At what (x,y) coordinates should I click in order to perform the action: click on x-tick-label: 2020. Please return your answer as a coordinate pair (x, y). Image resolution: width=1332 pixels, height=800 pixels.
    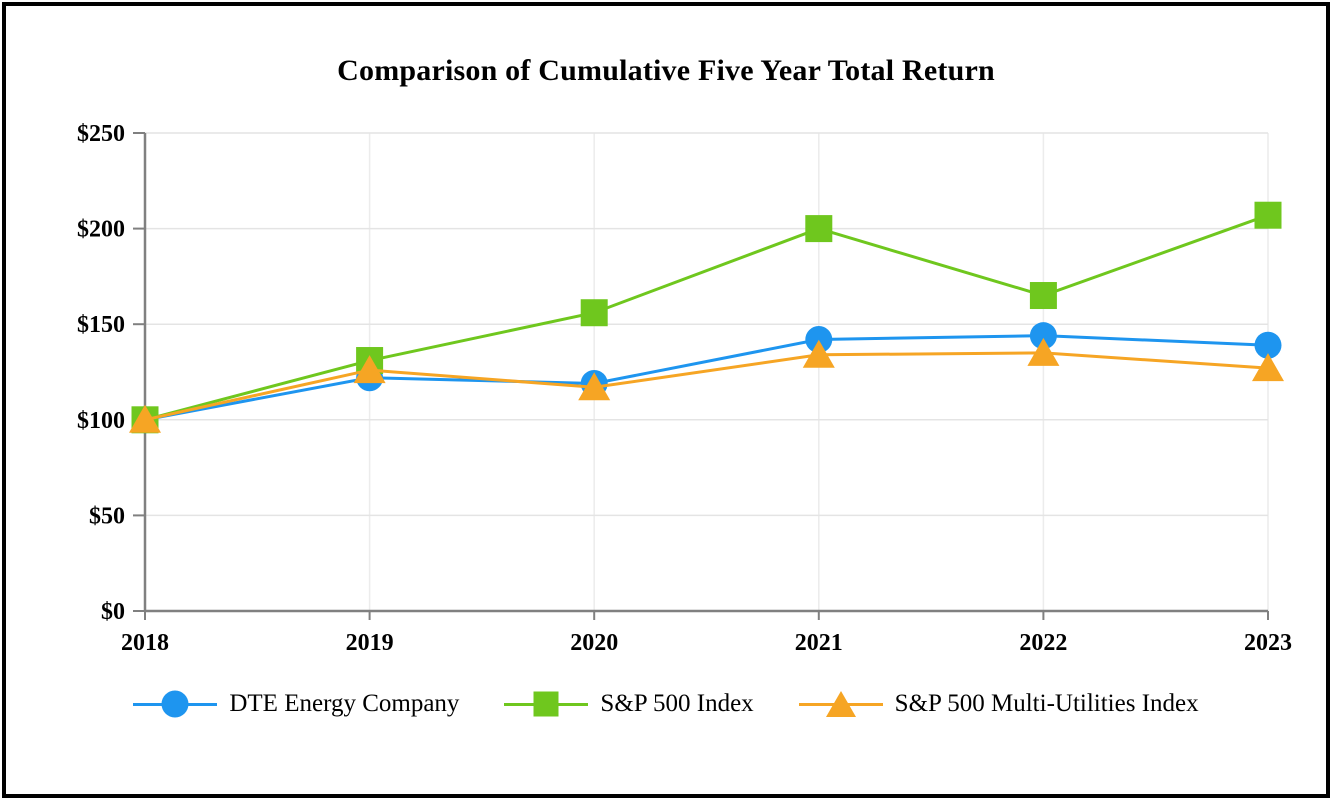
    Looking at the image, I should click on (594, 643).